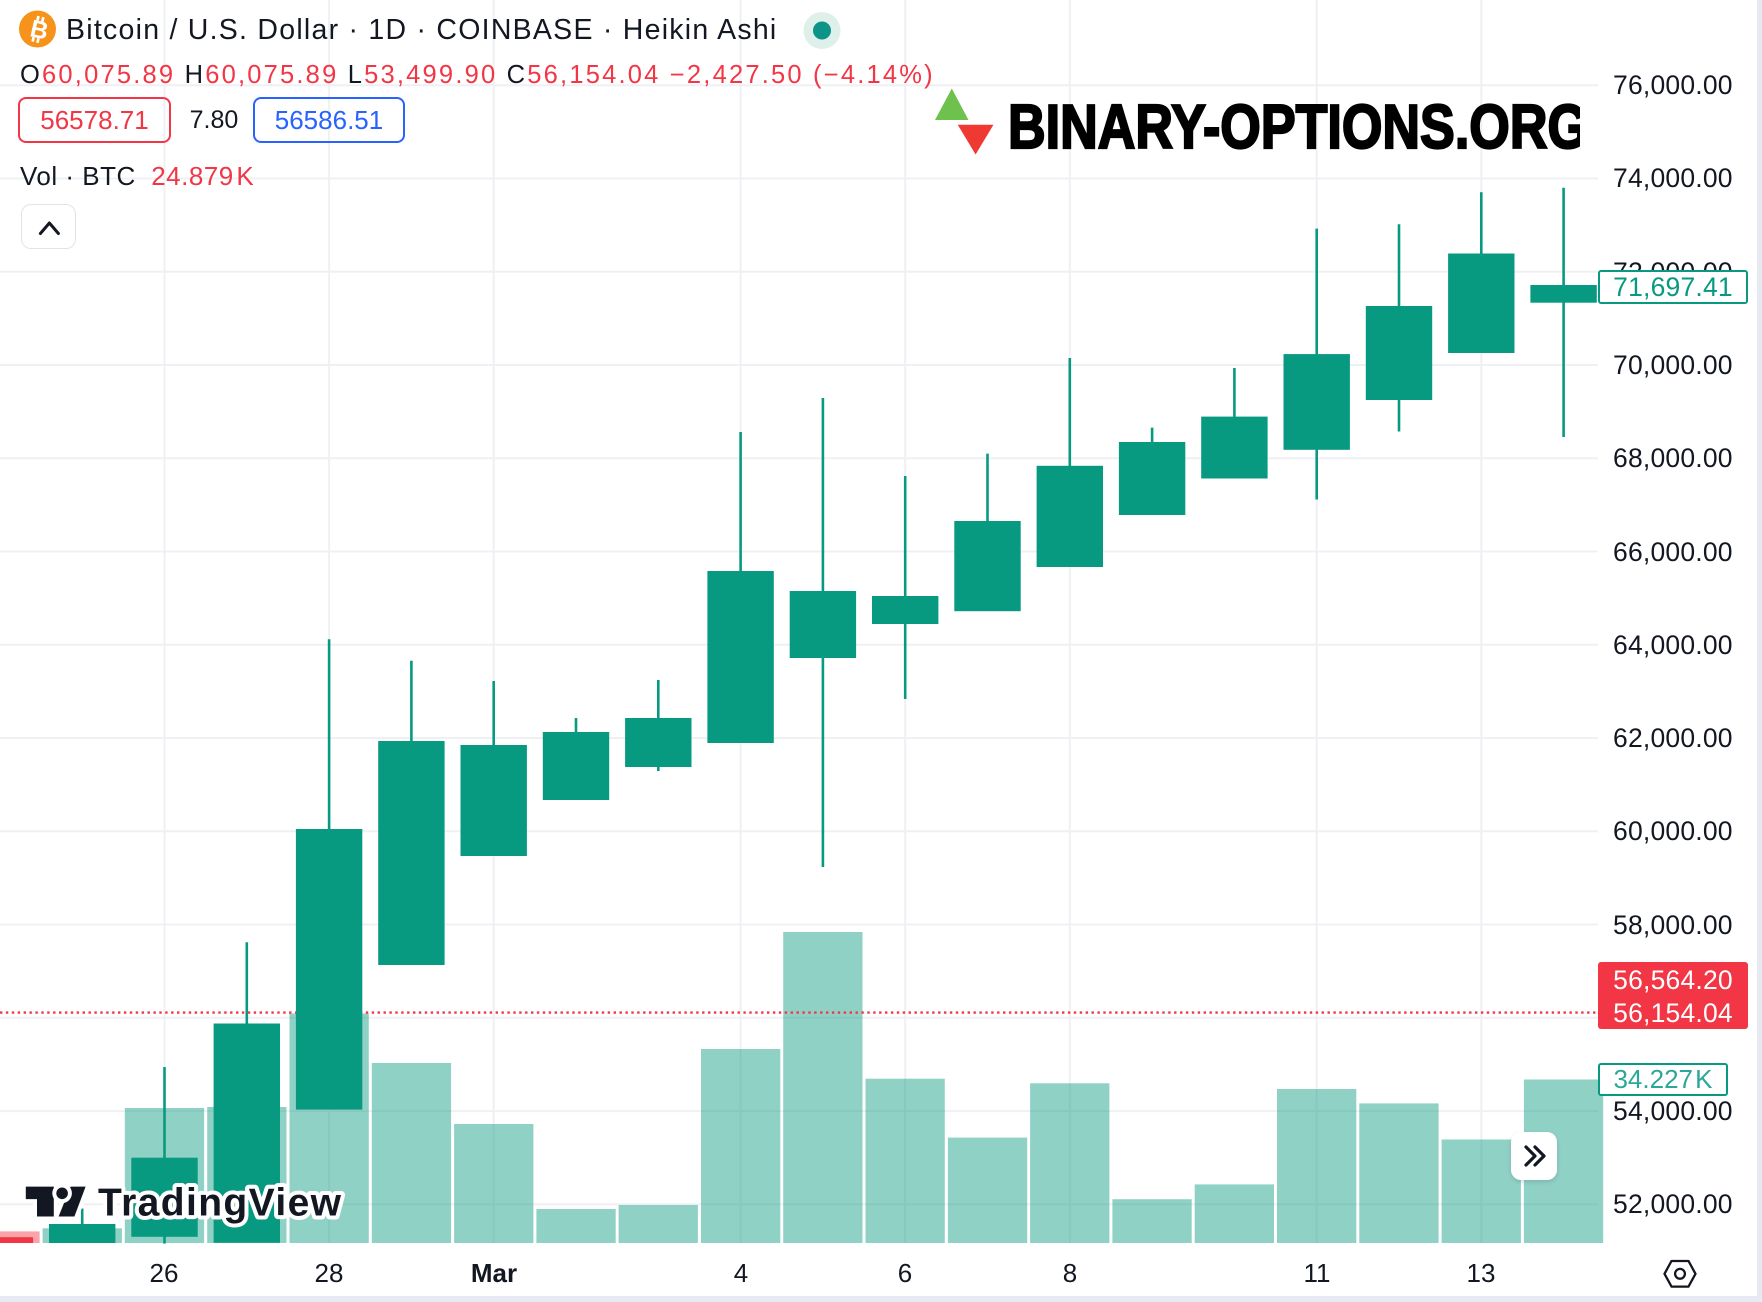 This screenshot has height=1302, width=1762. What do you see at coordinates (1294, 126) in the screenshot?
I see `svg-text: BINARY-OPTIONS.ORG` at bounding box center [1294, 126].